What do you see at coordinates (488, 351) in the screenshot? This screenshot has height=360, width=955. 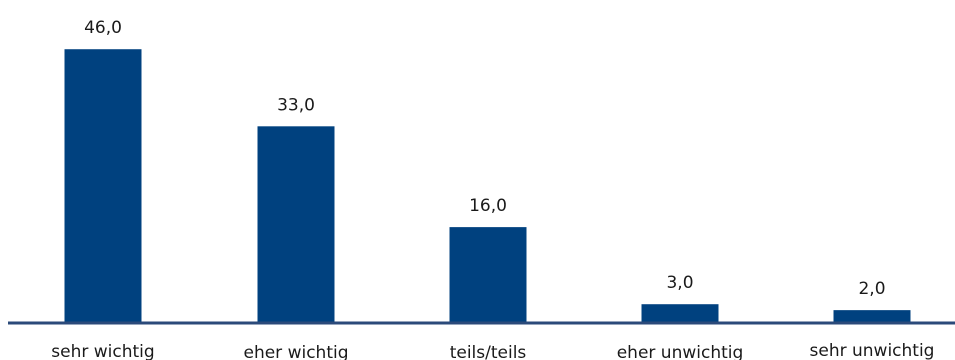 I see `category-label-3: teils/teils` at bounding box center [488, 351].